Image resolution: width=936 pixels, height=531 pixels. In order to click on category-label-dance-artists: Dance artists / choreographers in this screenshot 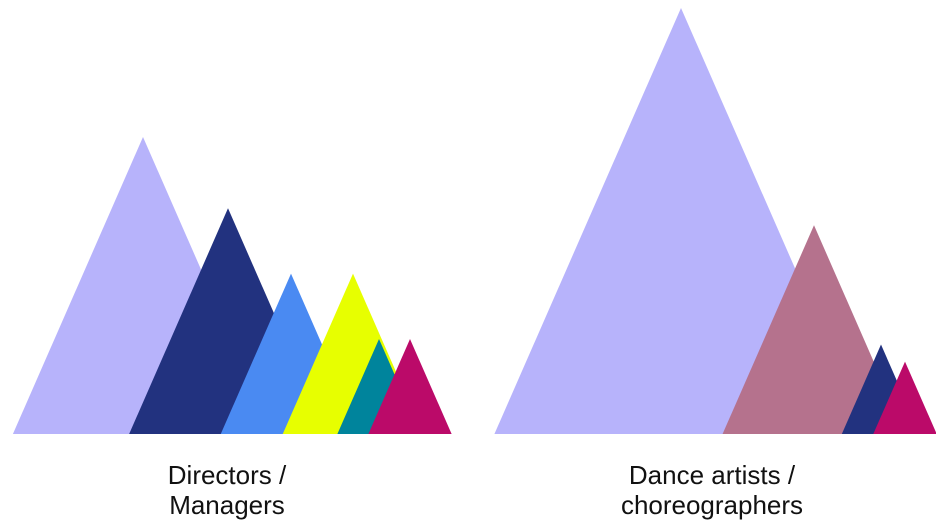, I will do `click(712, 490)`.